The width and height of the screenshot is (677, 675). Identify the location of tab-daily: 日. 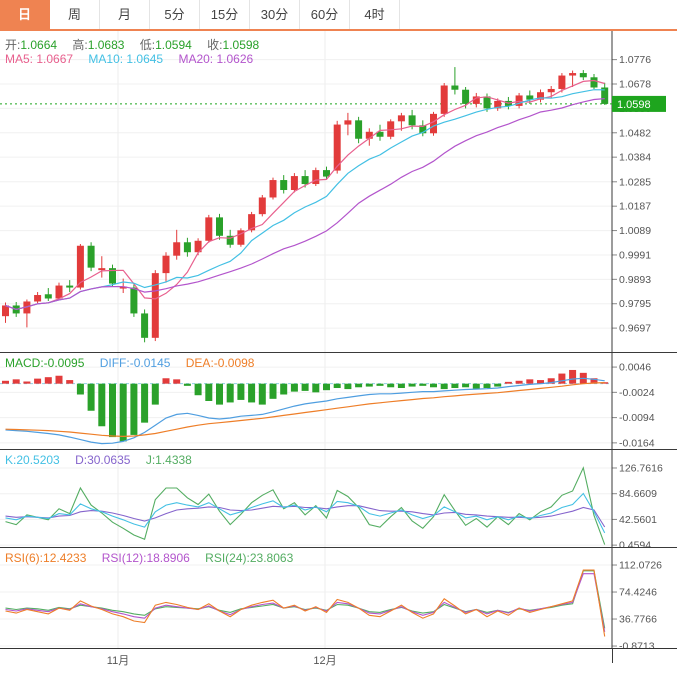
(25, 14).